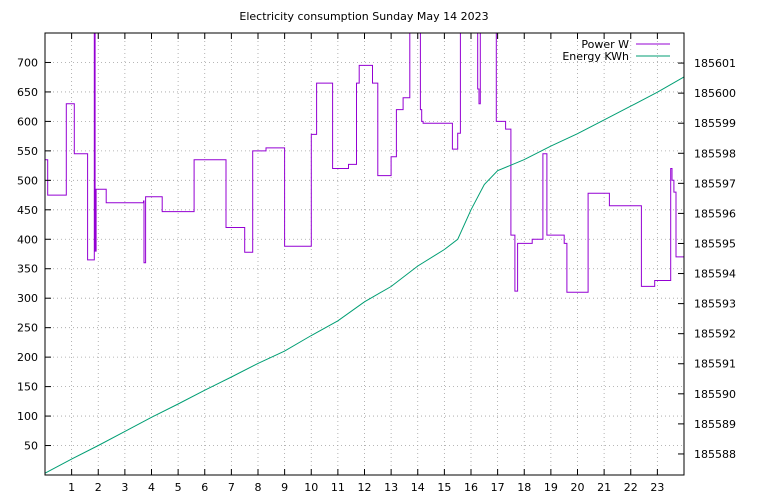  Describe the element at coordinates (338, 487) in the screenshot. I see `x-tick-label: 11` at that location.